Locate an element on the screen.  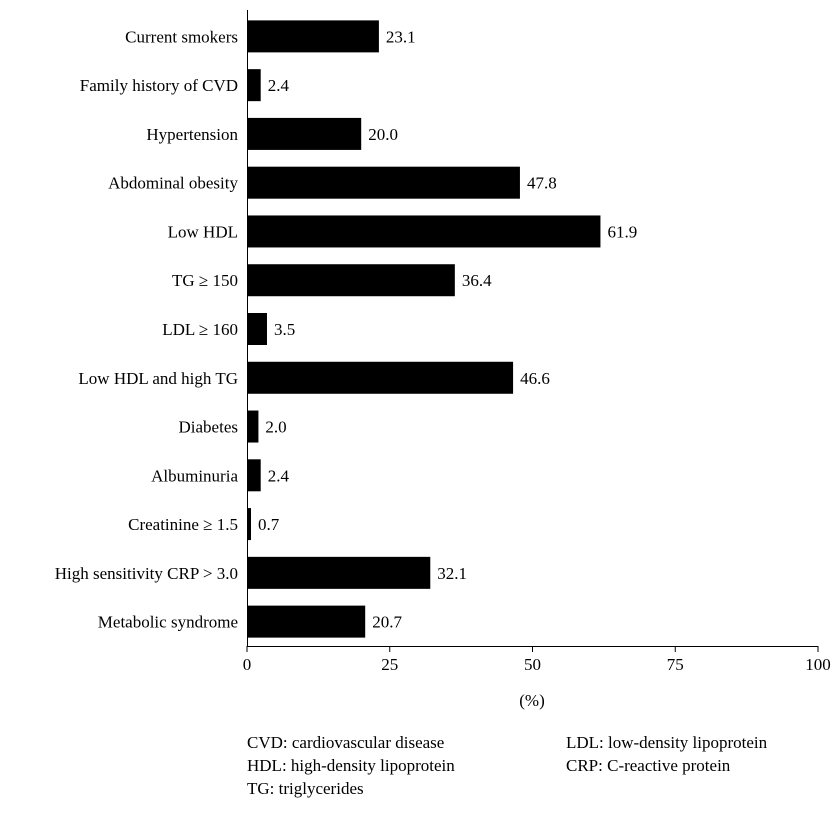
value-label-9: 2.4 is located at coordinates (279, 475).